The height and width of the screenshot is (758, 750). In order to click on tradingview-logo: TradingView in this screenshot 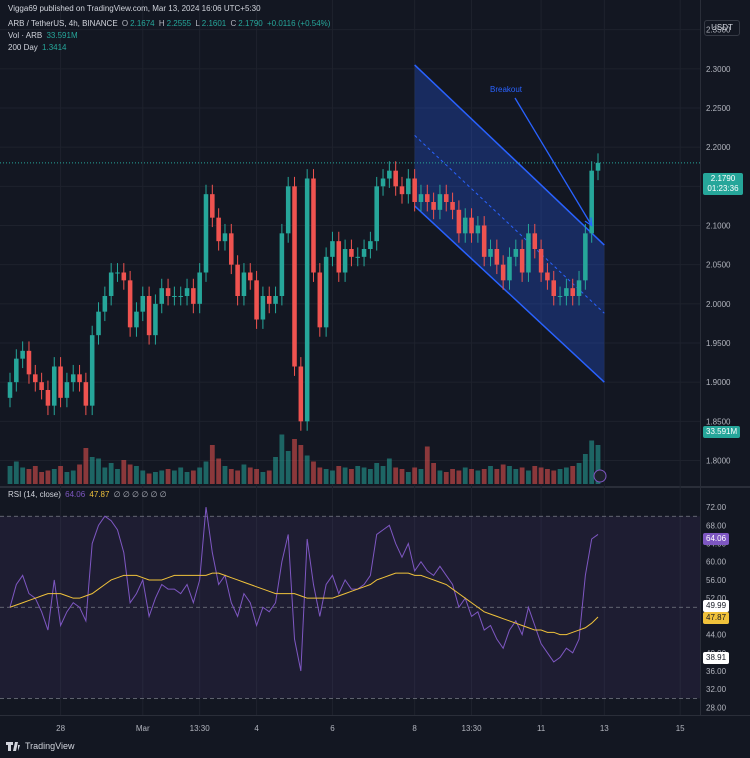, I will do `click(40, 746)`.